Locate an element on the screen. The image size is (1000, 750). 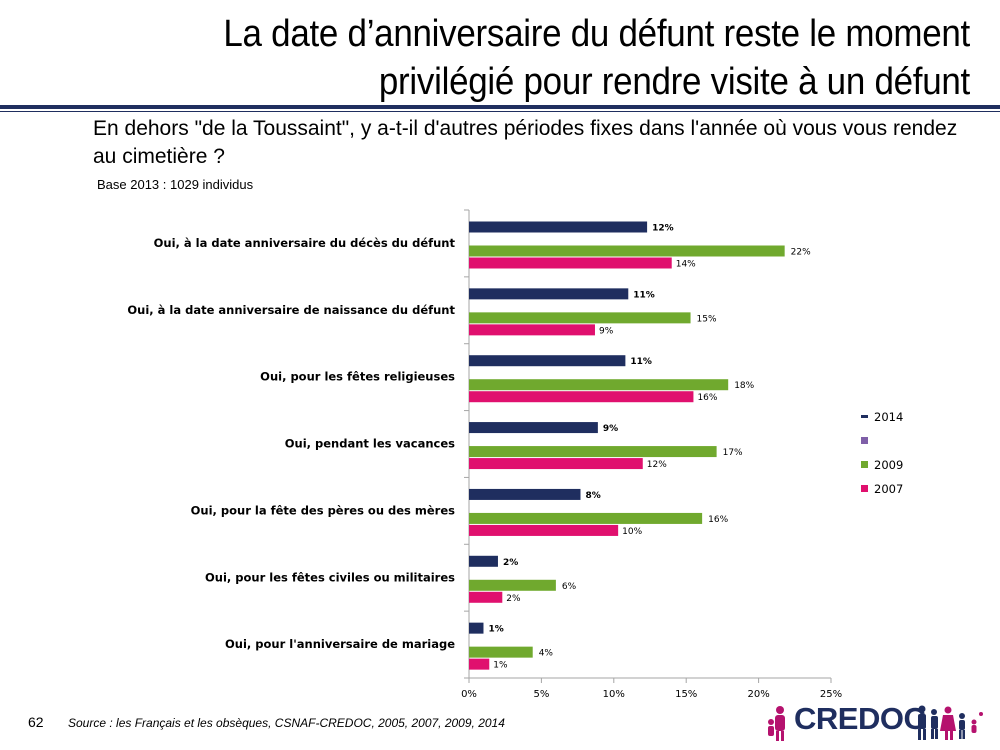
x-tick-label: 25% is located at coordinates (831, 694).